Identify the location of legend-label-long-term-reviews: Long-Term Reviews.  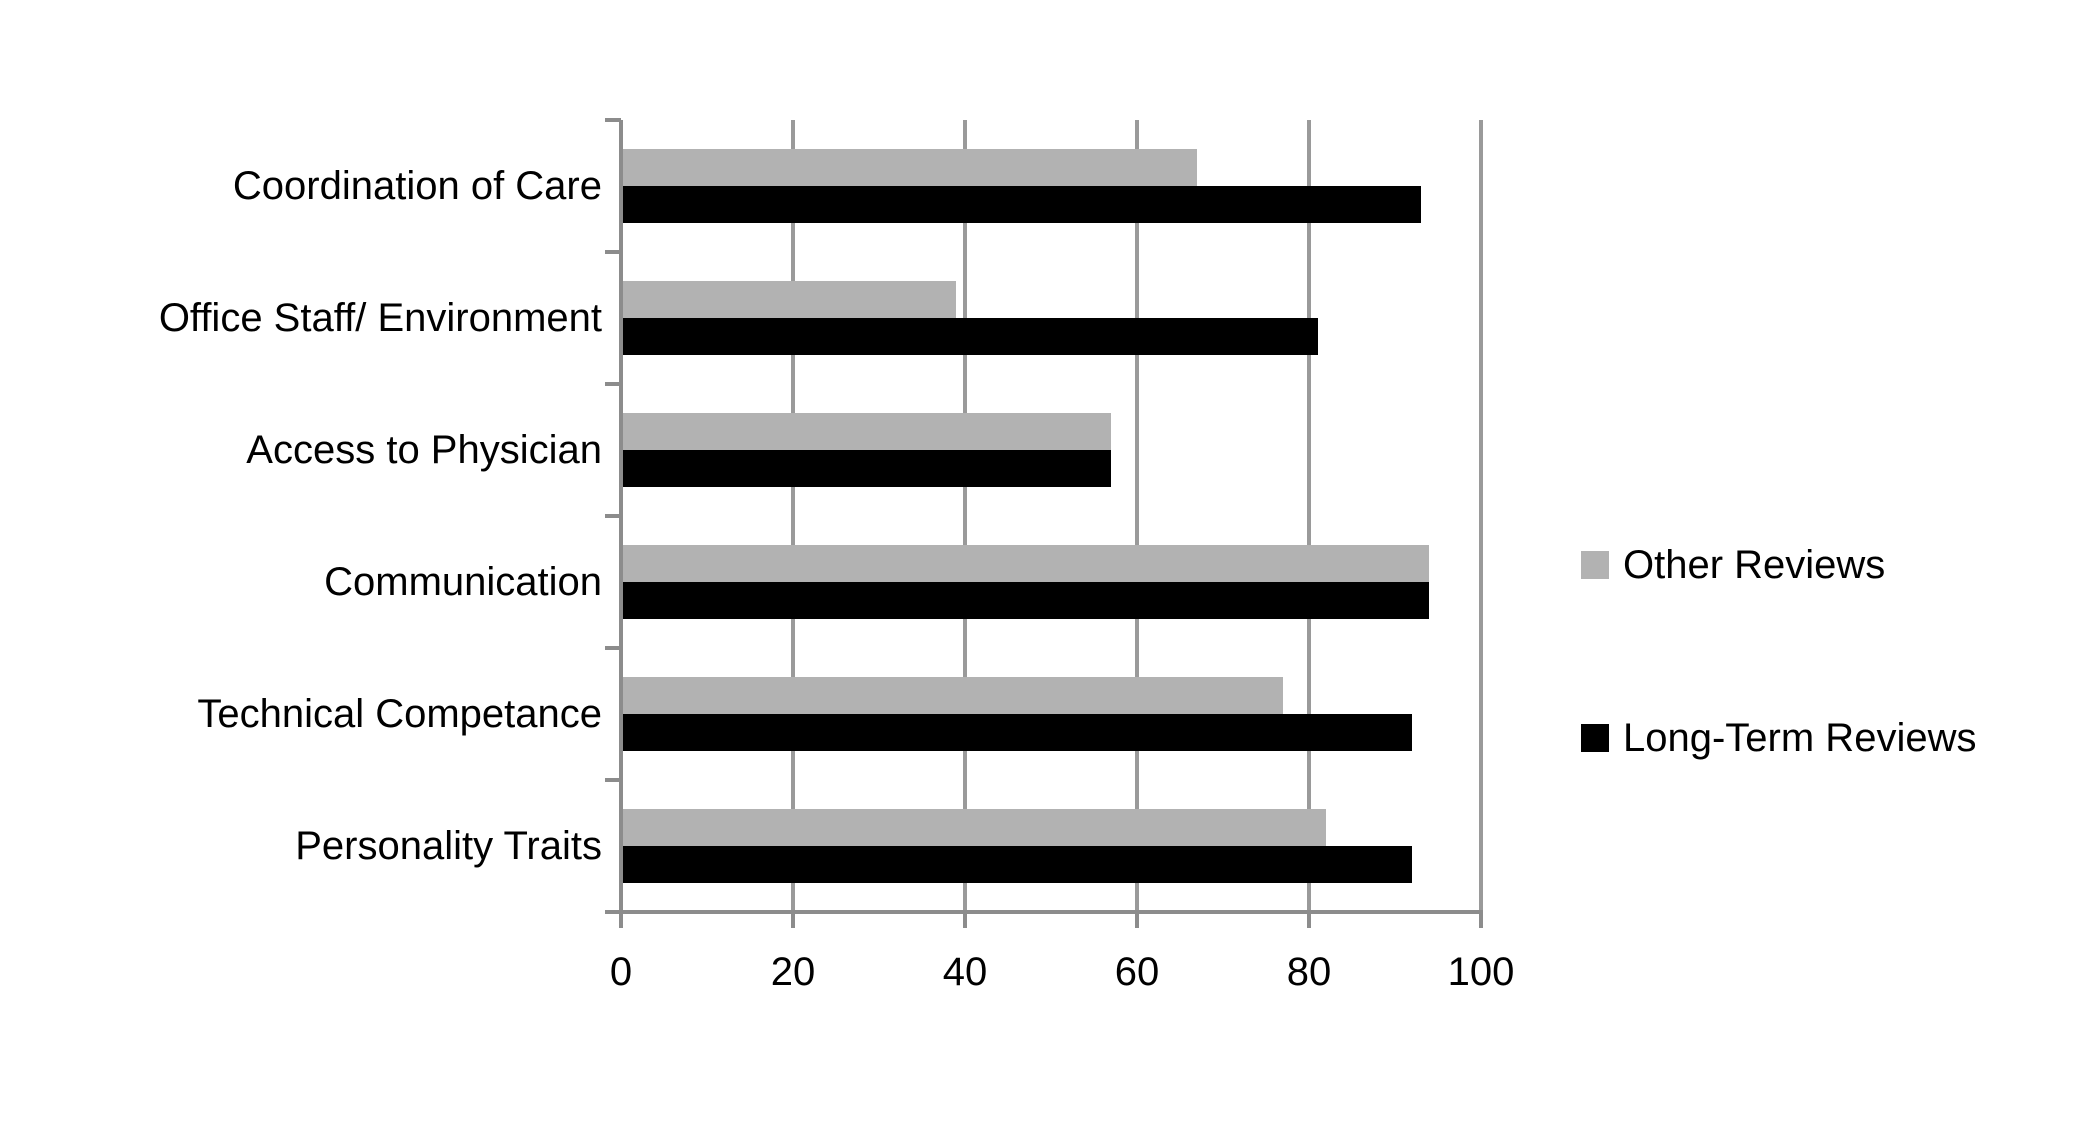
(1800, 737).